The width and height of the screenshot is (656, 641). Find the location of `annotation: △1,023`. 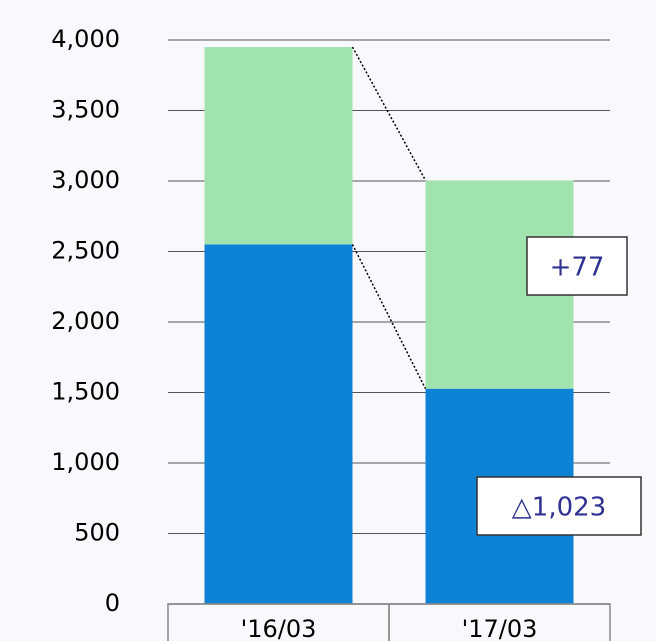

annotation: △1,023 is located at coordinates (559, 508).